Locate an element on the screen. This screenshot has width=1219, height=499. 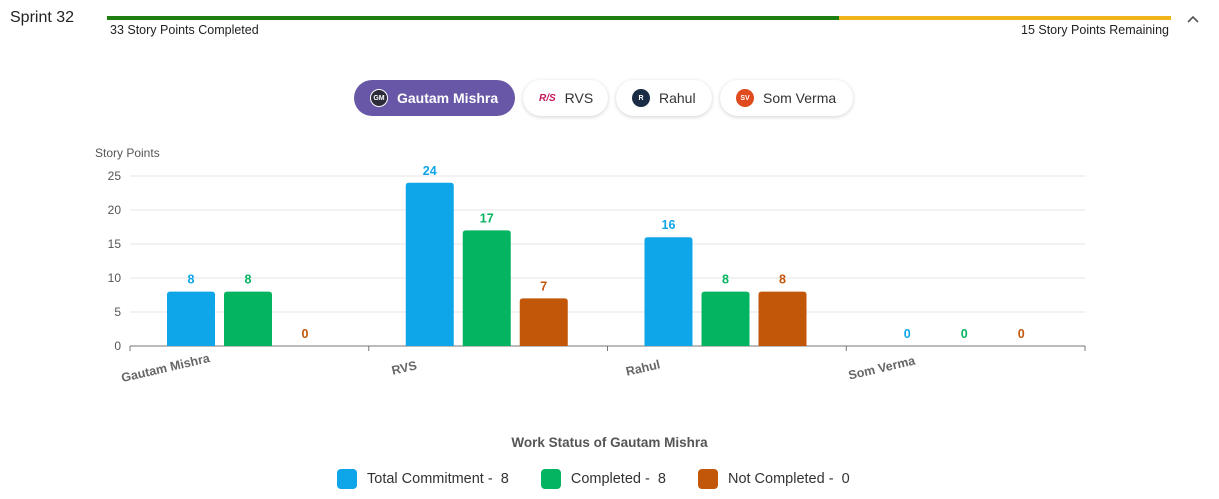
rvs-logo-icon: R/S is located at coordinates (547, 98).